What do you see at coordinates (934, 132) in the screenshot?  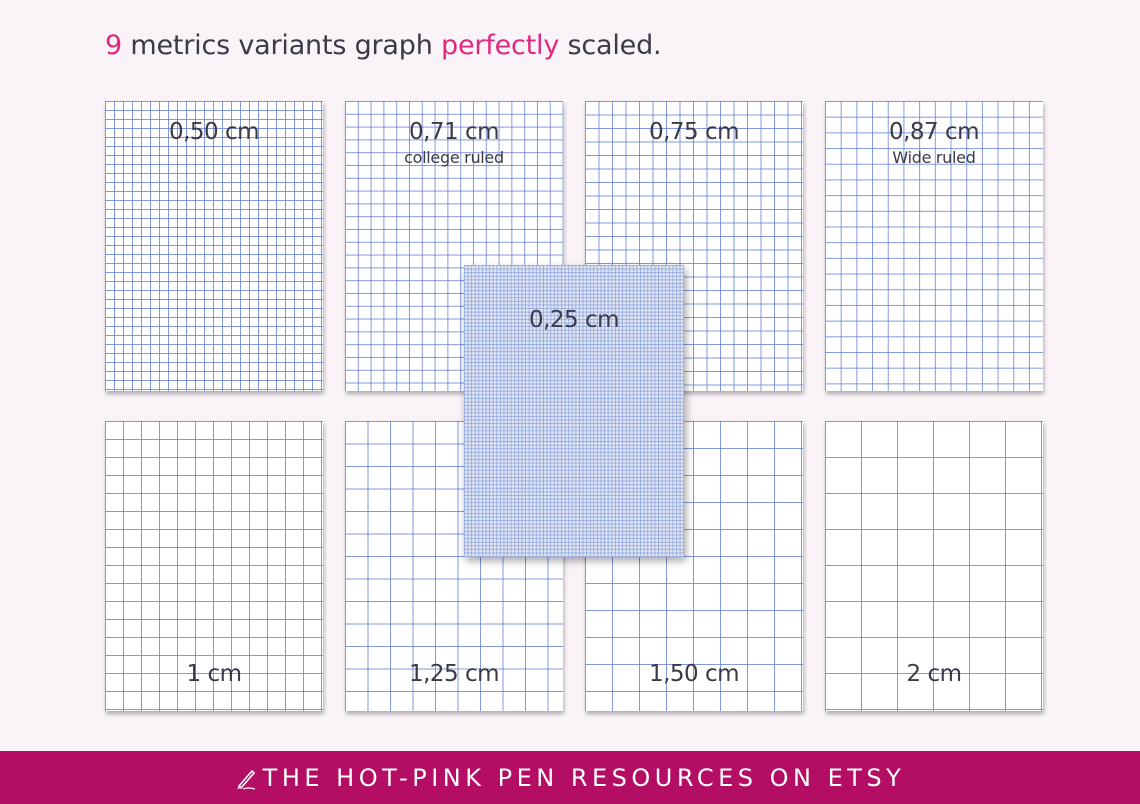 I see `card-label: 0,87 cm` at bounding box center [934, 132].